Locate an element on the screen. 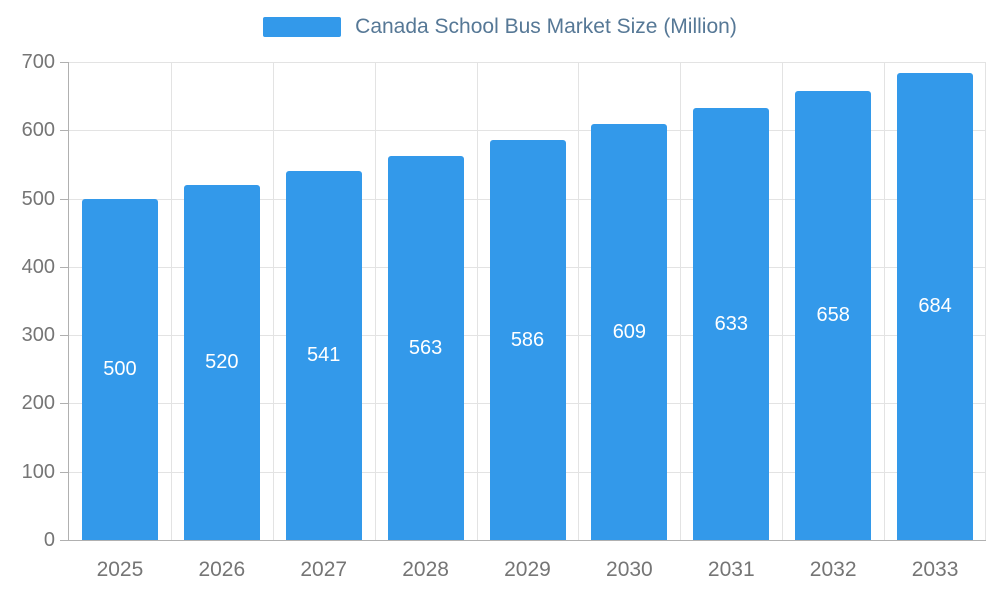 The width and height of the screenshot is (1000, 600). bar-value-label: 520 is located at coordinates (222, 362).